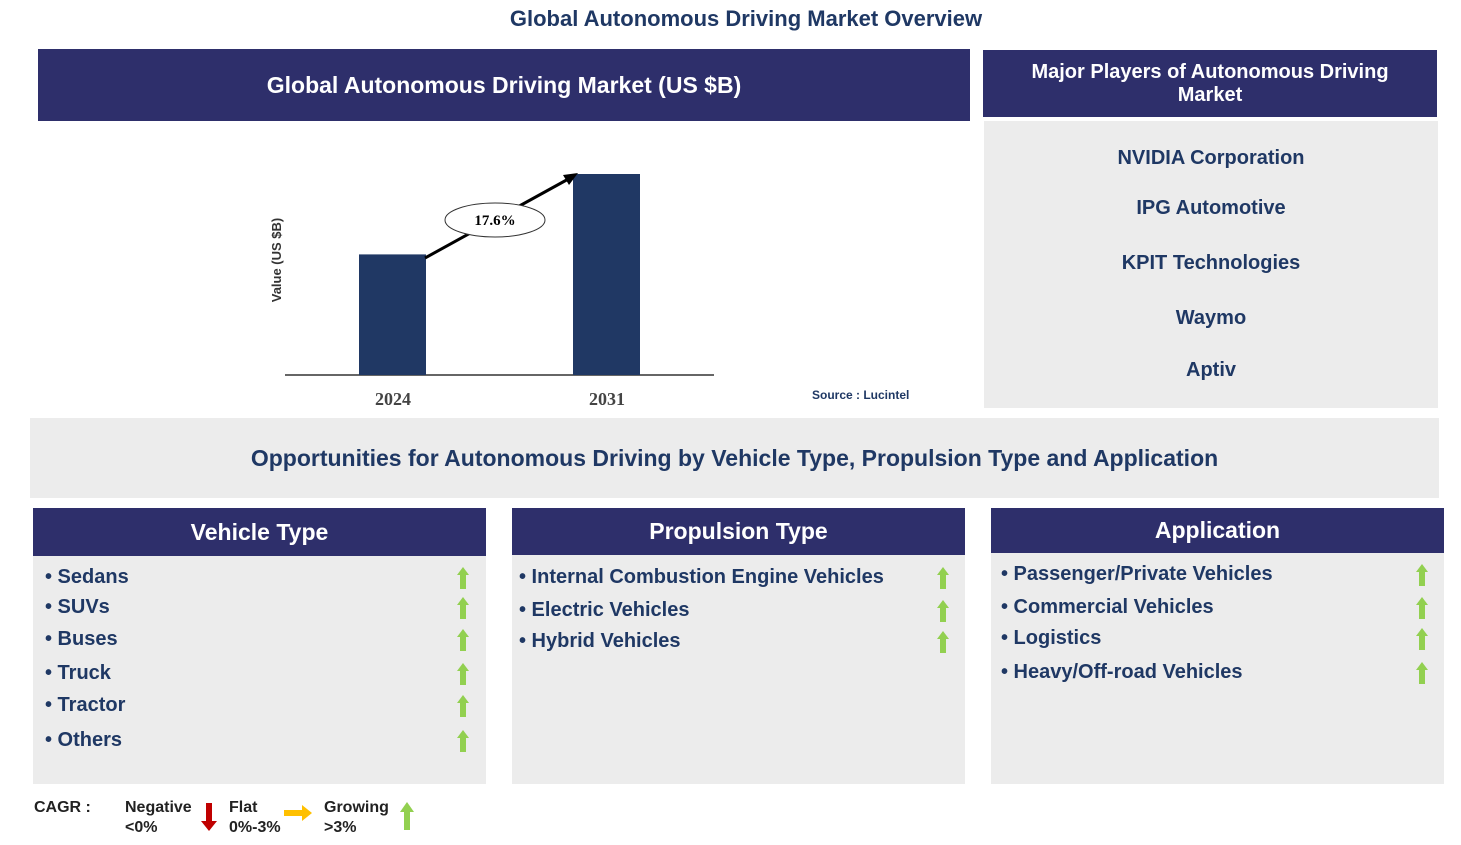 The image size is (1461, 845). I want to click on player-item: IPG Automotive, so click(1211, 208).